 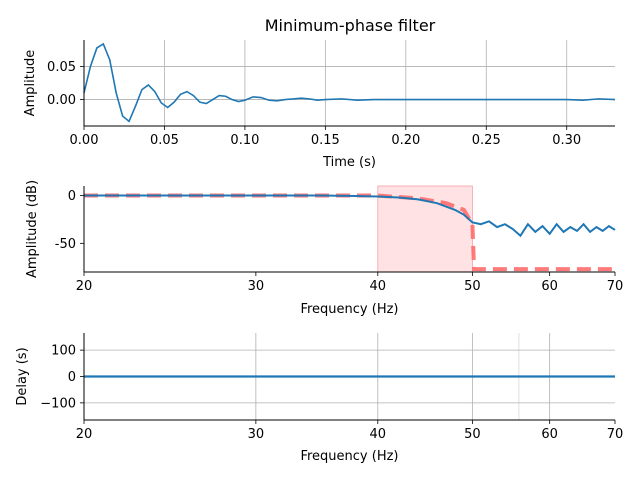 I want to click on x-tick-label: 0.10, so click(x=244, y=140).